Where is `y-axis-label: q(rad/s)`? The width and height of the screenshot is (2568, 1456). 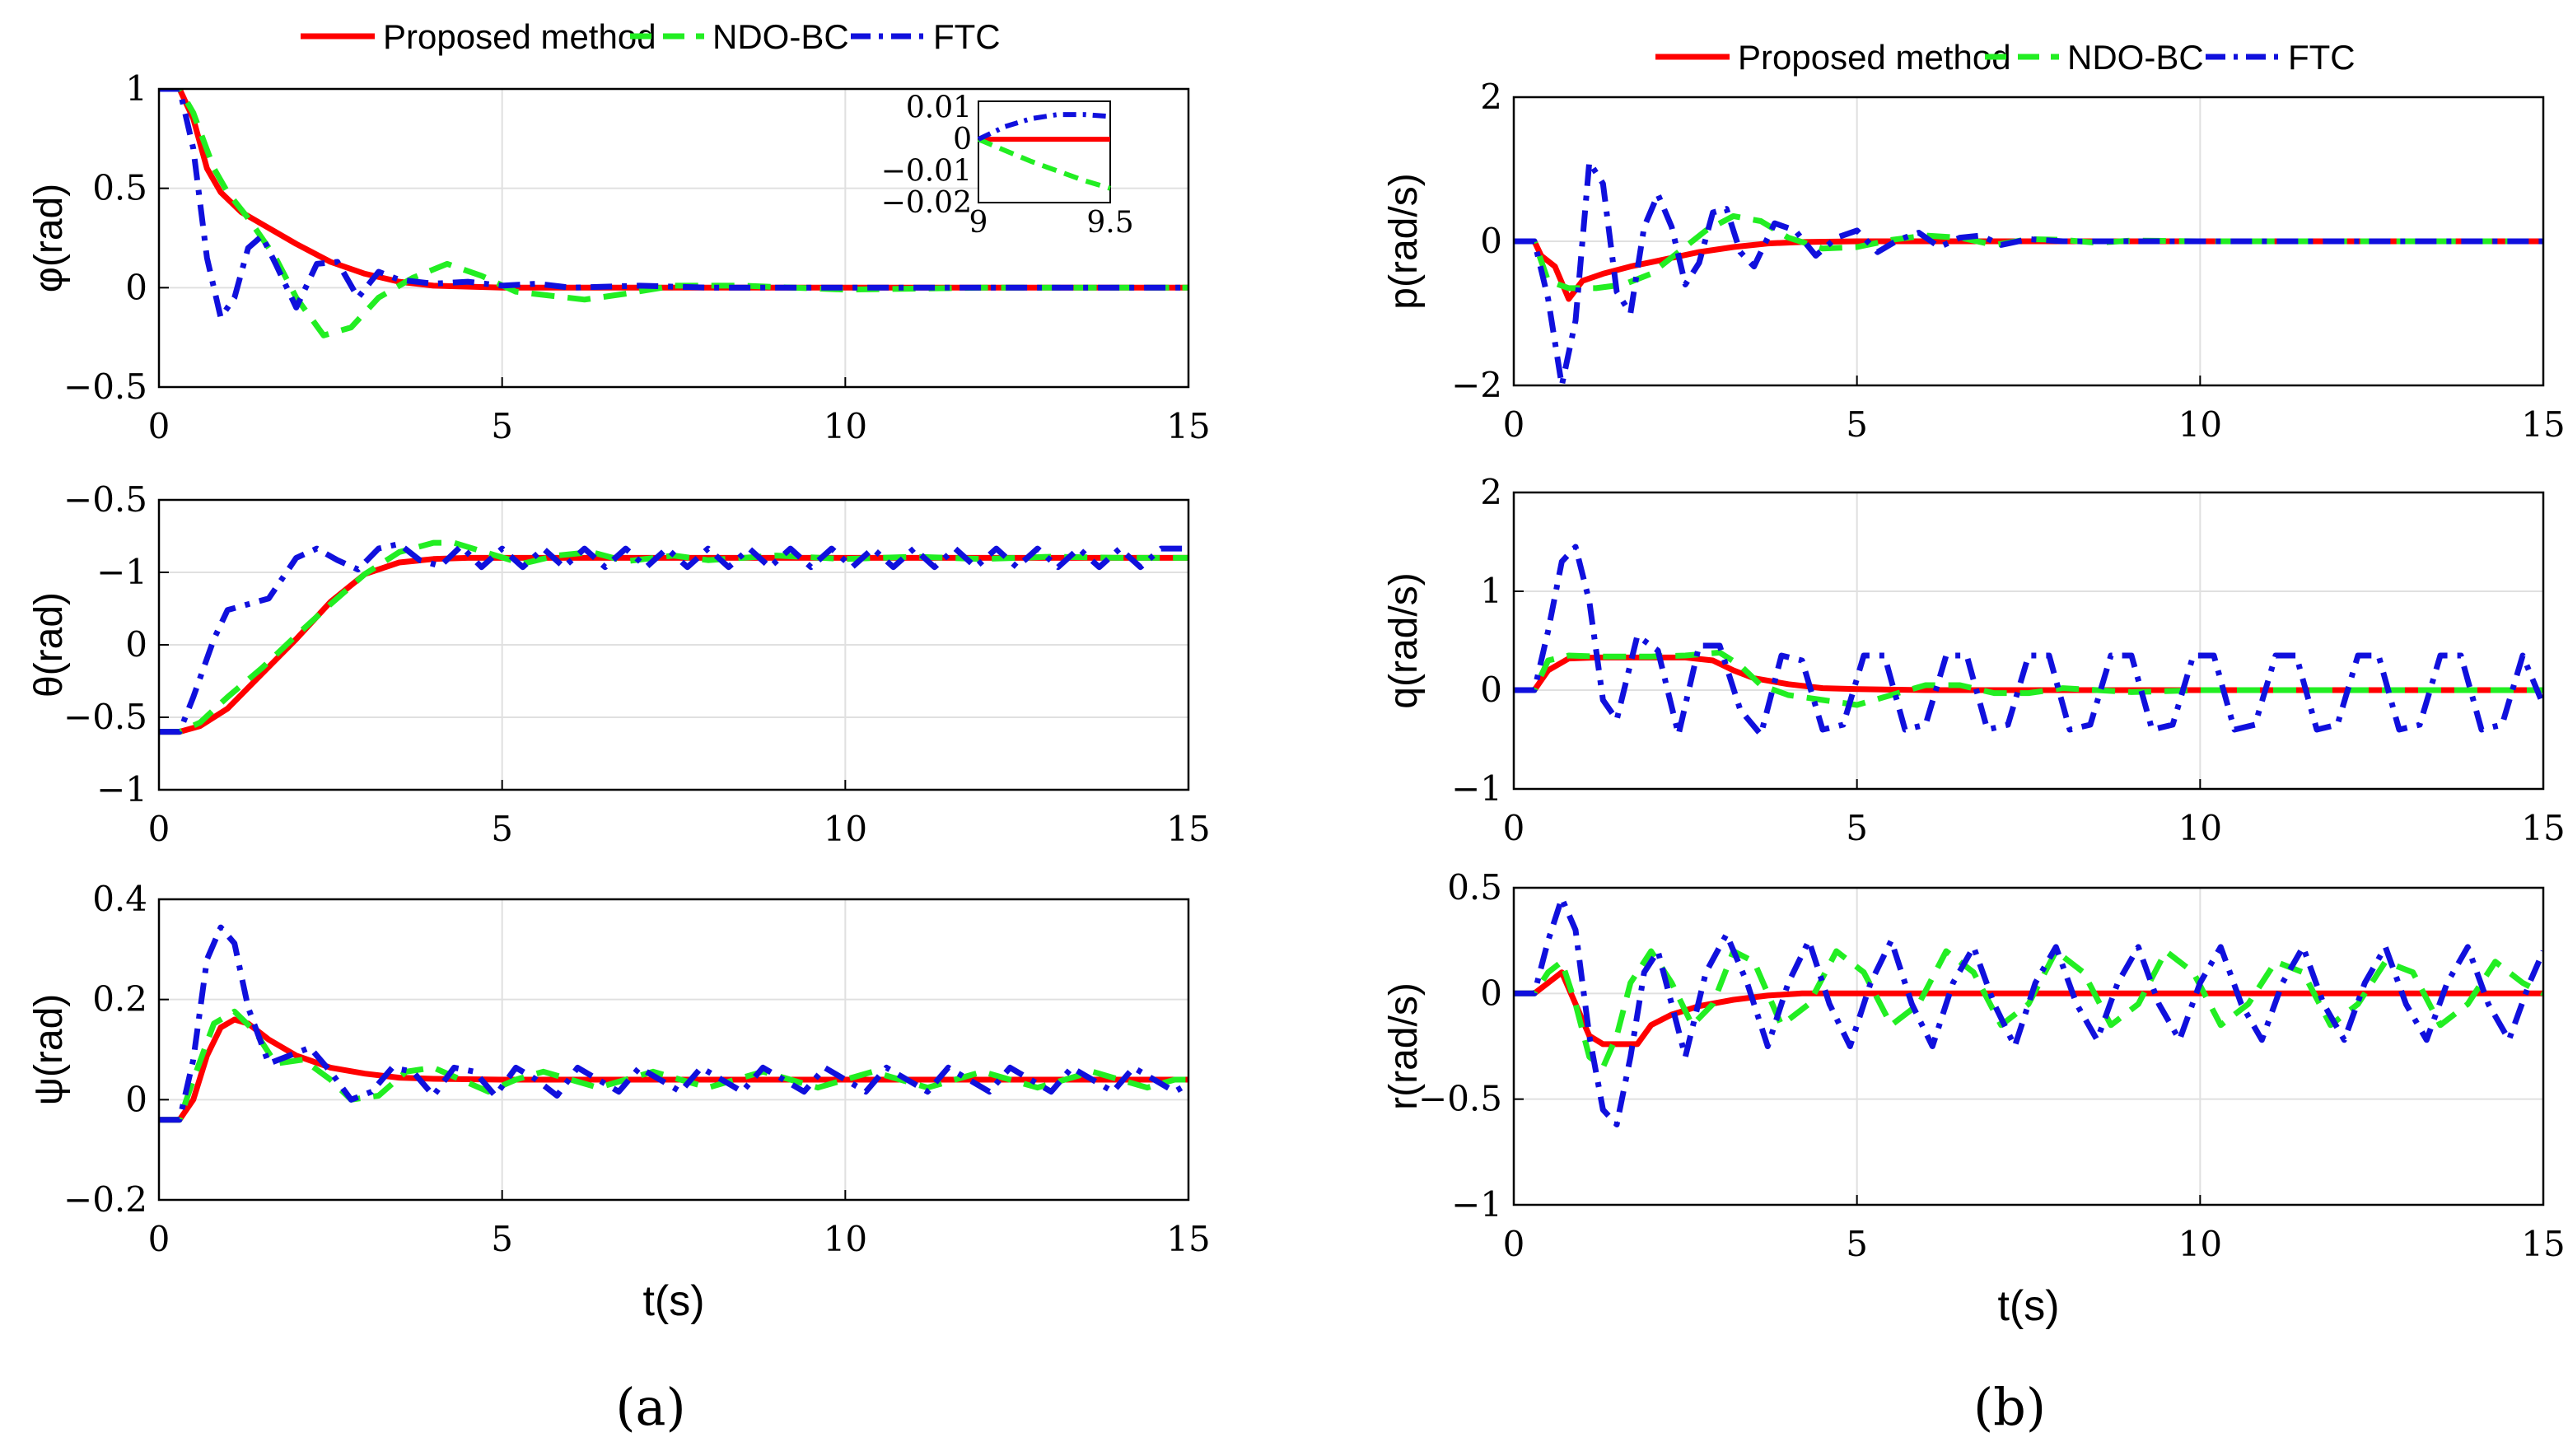
y-axis-label: q(rad/s) is located at coordinates (1404, 640).